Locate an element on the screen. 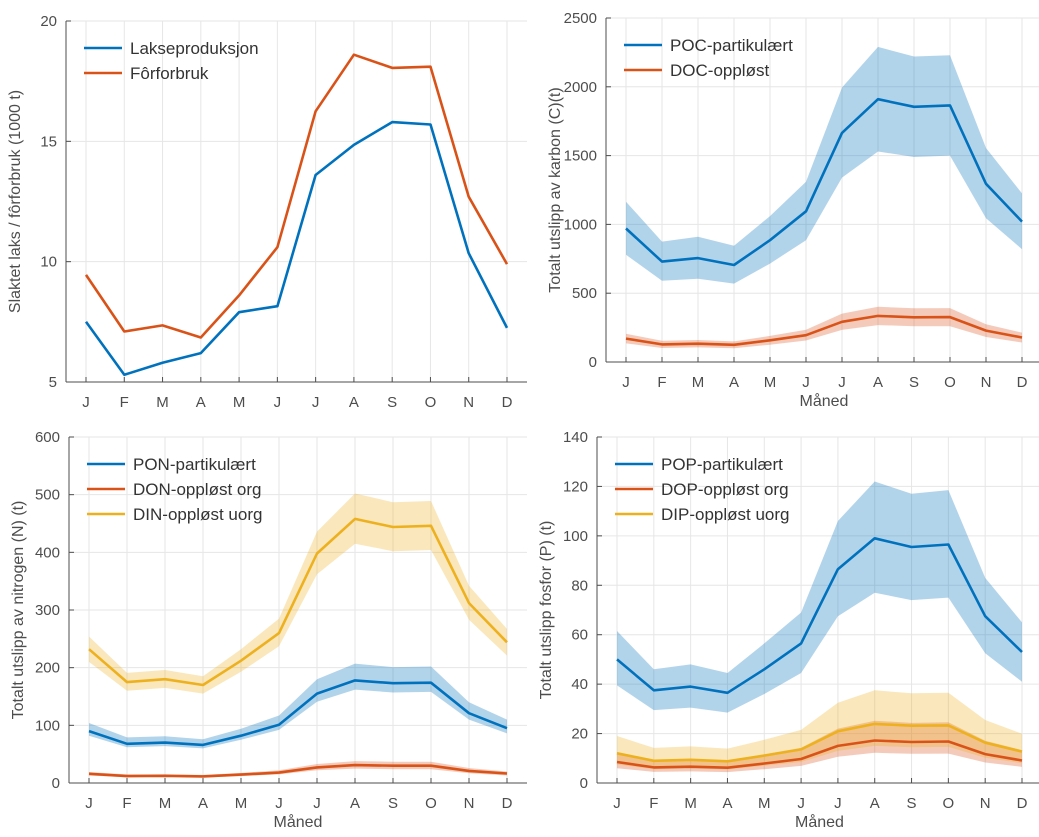  series-line-POC-partikulært is located at coordinates (824, 182).